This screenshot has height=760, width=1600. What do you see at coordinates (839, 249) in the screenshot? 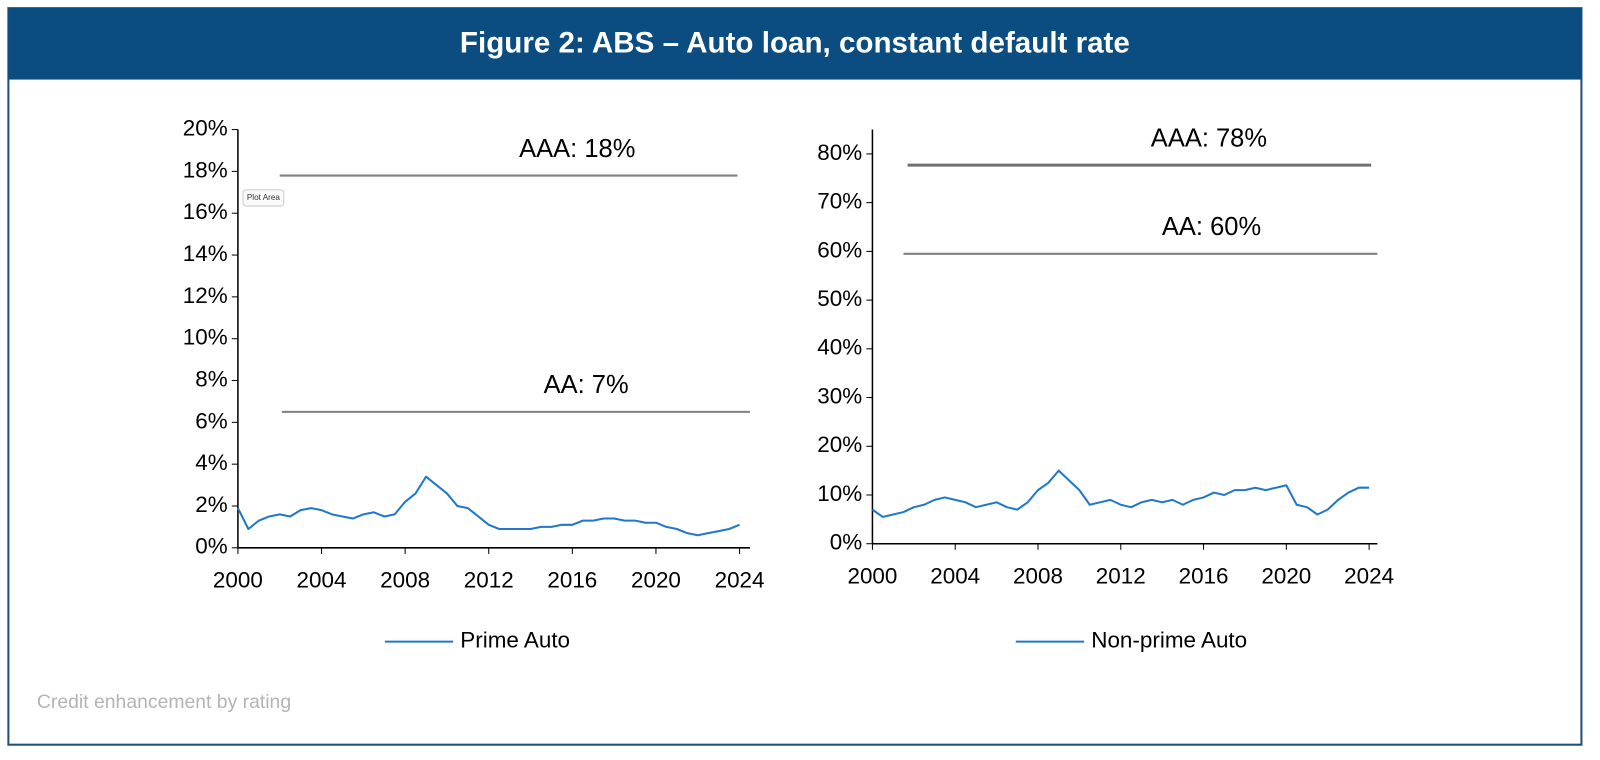
I see `y-tick-label: 60%` at bounding box center [839, 249].